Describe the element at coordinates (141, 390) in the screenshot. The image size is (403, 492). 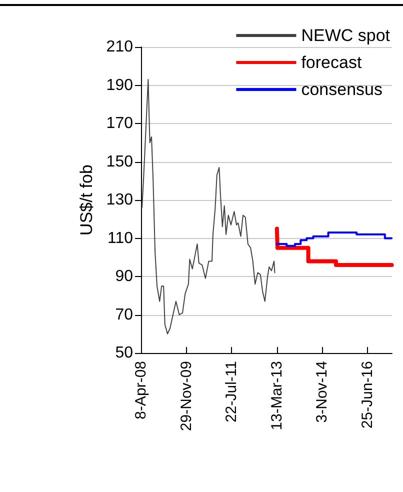
I see `x-tick-label: 8-Apr-08` at that location.